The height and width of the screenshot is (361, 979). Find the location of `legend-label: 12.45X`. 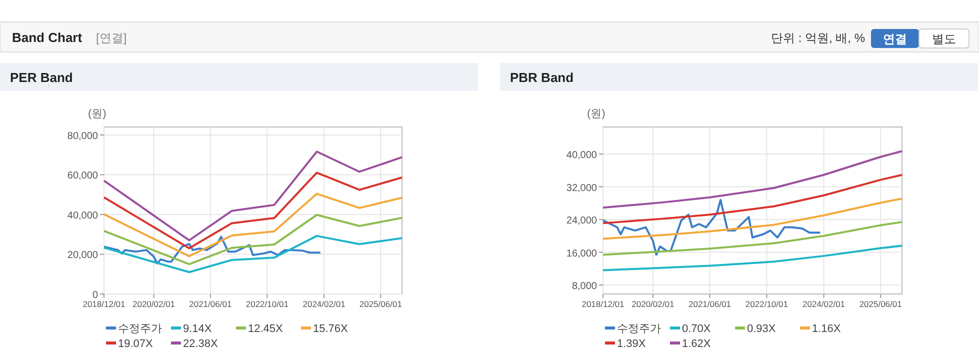

legend-label: 12.45X is located at coordinates (266, 329).